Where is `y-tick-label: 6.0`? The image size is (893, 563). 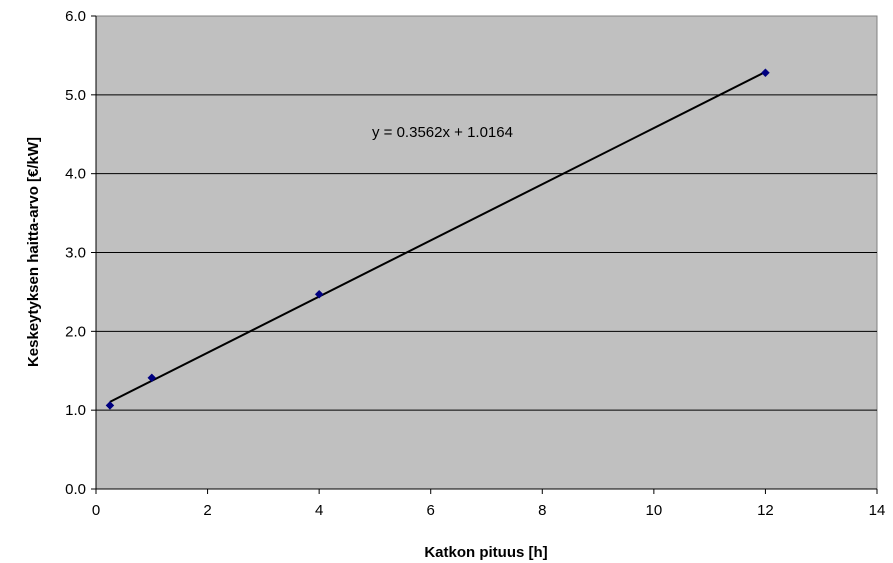
y-tick-label: 6.0 is located at coordinates (75, 16).